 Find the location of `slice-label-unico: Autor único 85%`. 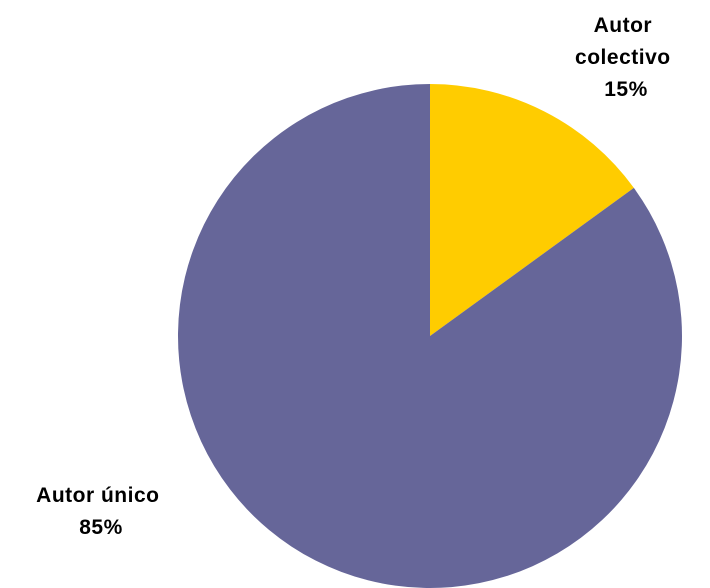

slice-label-unico: Autor único 85% is located at coordinates (101, 511).